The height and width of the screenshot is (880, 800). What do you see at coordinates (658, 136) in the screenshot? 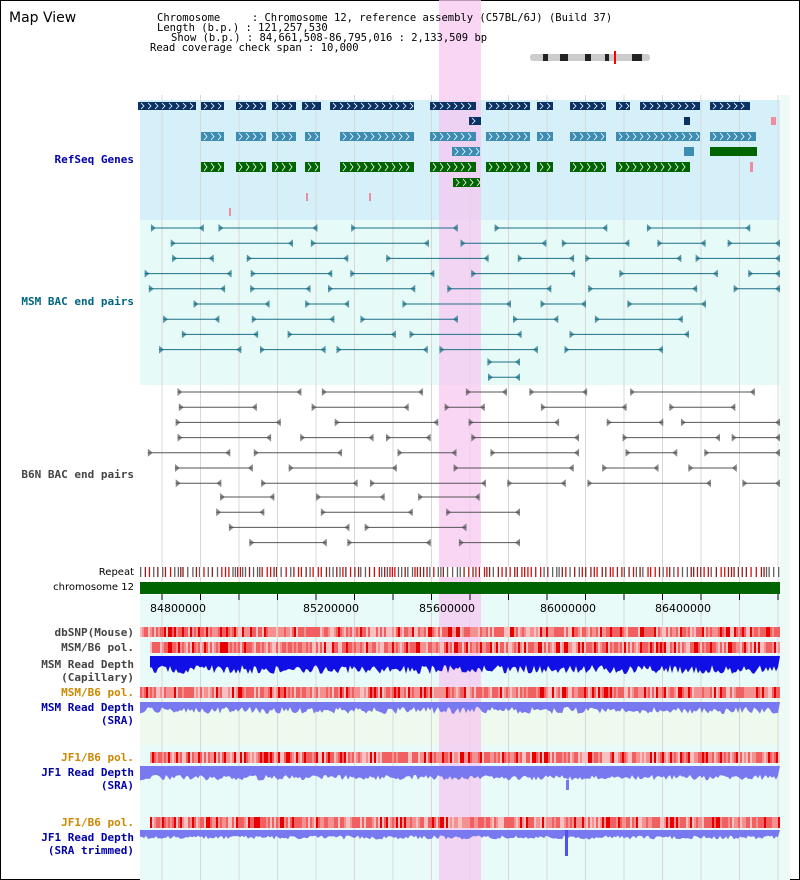
I see `gene-block` at bounding box center [658, 136].